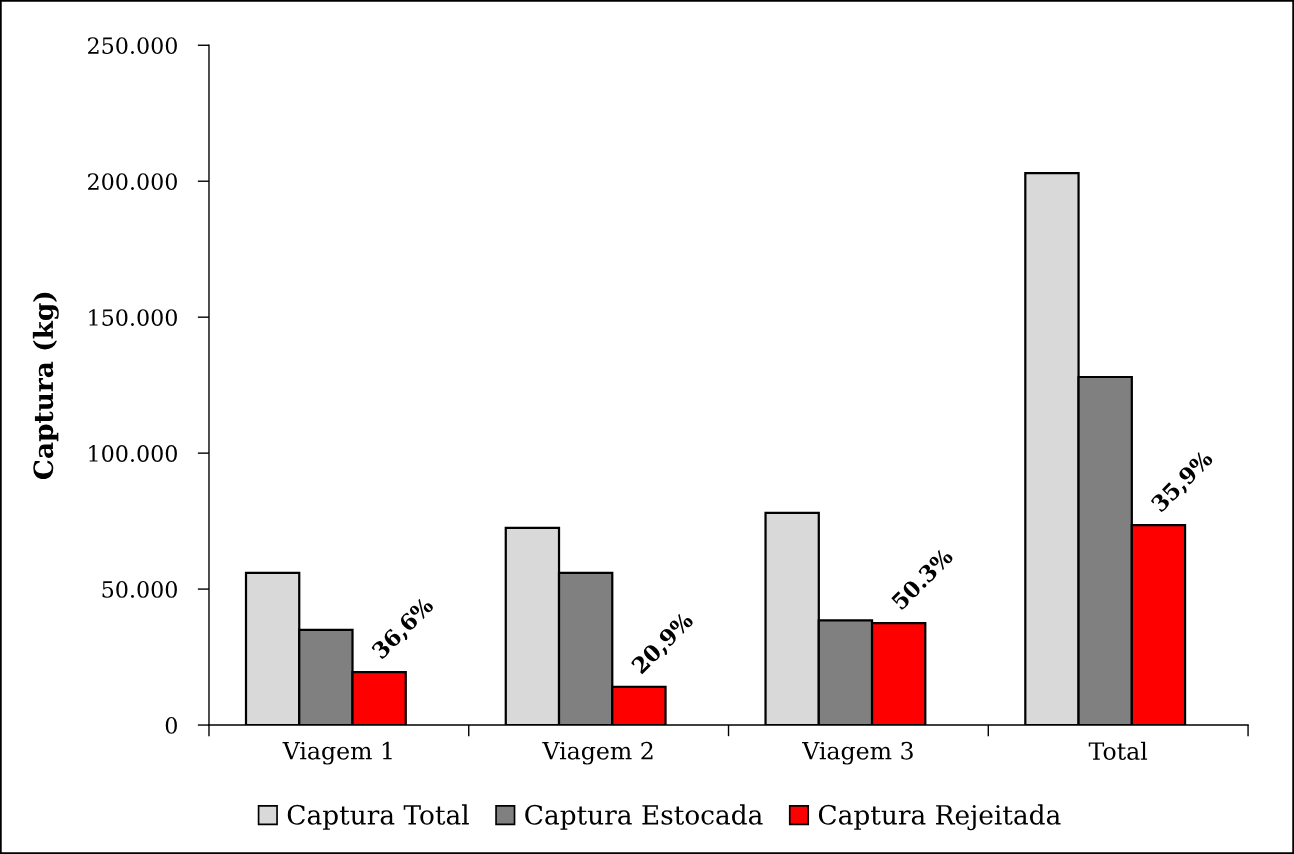 This screenshot has width=1294, height=854. What do you see at coordinates (132, 181) in the screenshot?
I see `y-tick-label: 200.000` at bounding box center [132, 181].